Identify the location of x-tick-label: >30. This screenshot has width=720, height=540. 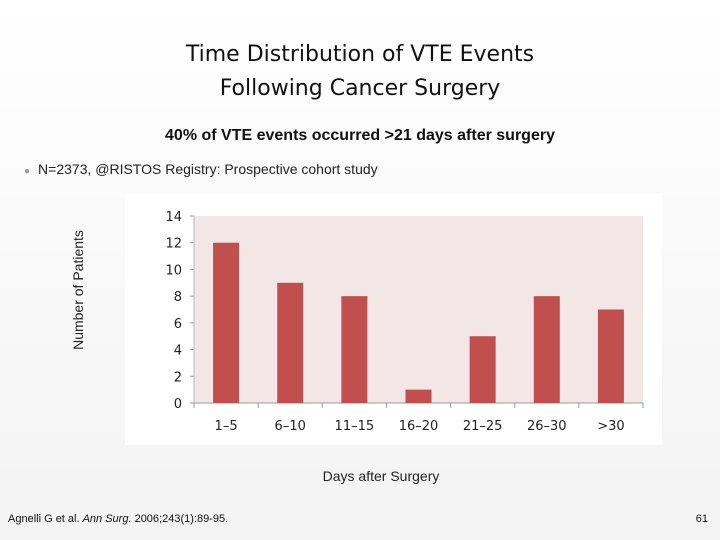
(610, 426).